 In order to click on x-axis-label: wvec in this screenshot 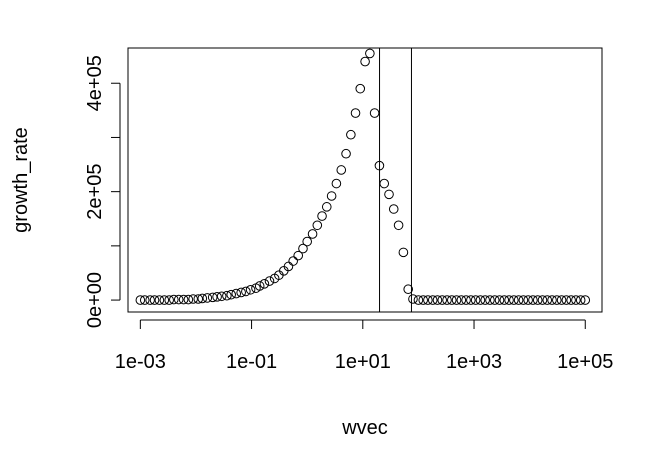, I will do `click(364, 428)`.